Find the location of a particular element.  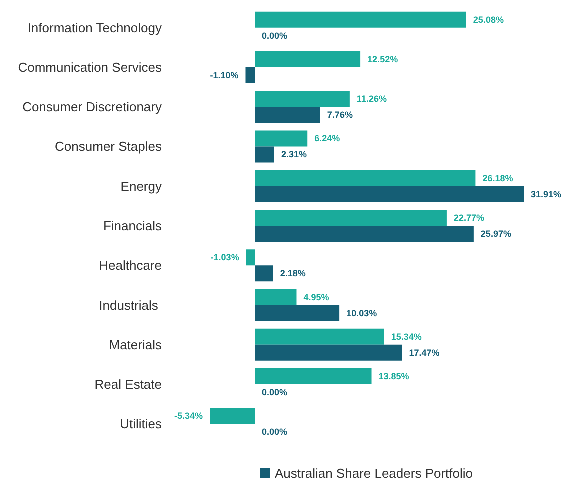

data-label: 10.03% is located at coordinates (362, 313).